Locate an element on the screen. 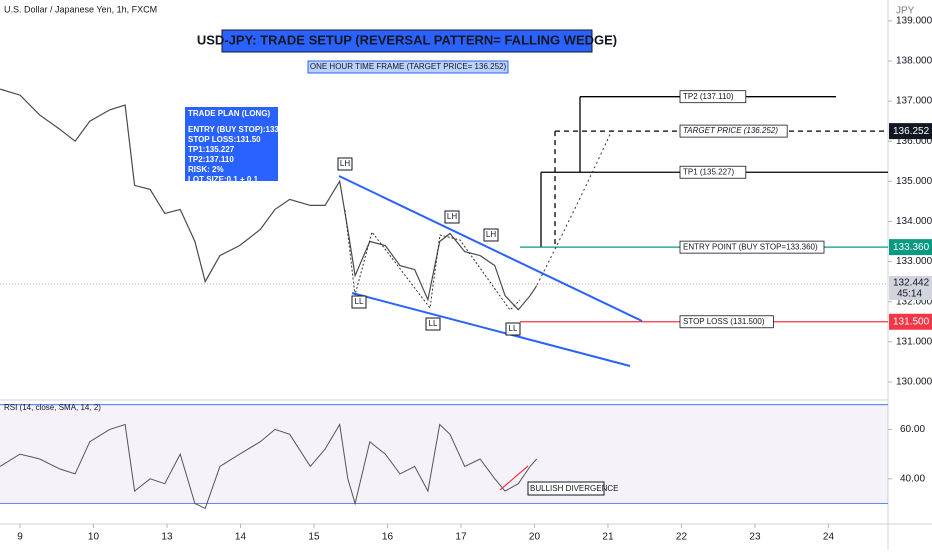  subtitle-box is located at coordinates (408, 67).